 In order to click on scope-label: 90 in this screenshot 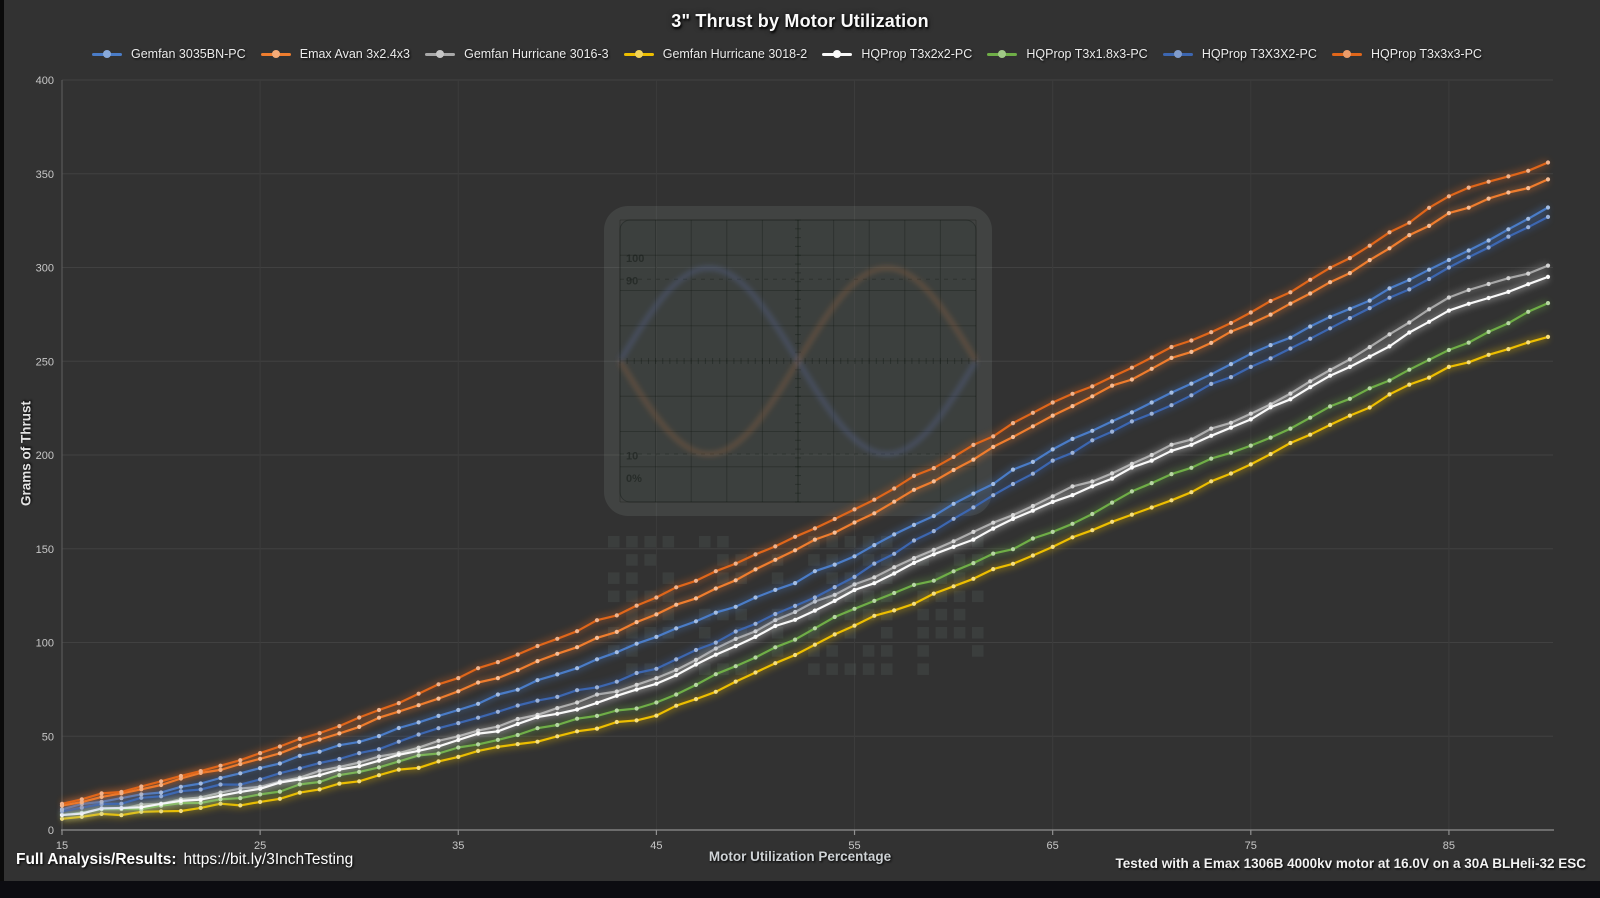, I will do `click(632, 282)`.